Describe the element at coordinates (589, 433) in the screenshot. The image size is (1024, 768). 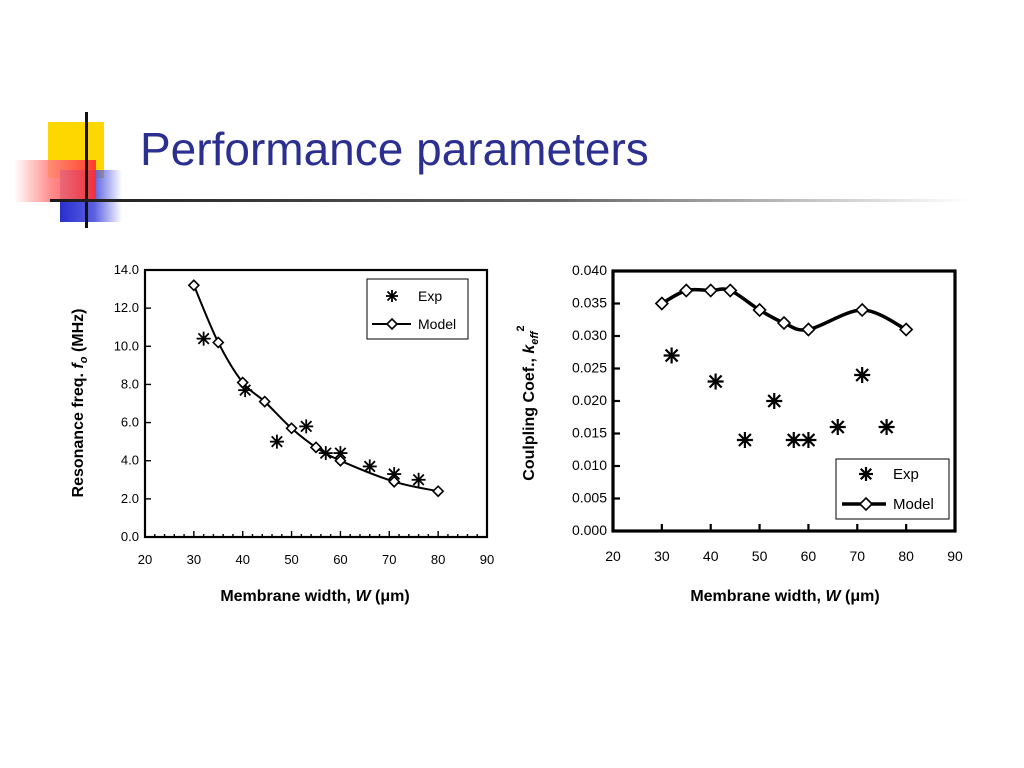
I see `y-tick-label: 0.015` at that location.